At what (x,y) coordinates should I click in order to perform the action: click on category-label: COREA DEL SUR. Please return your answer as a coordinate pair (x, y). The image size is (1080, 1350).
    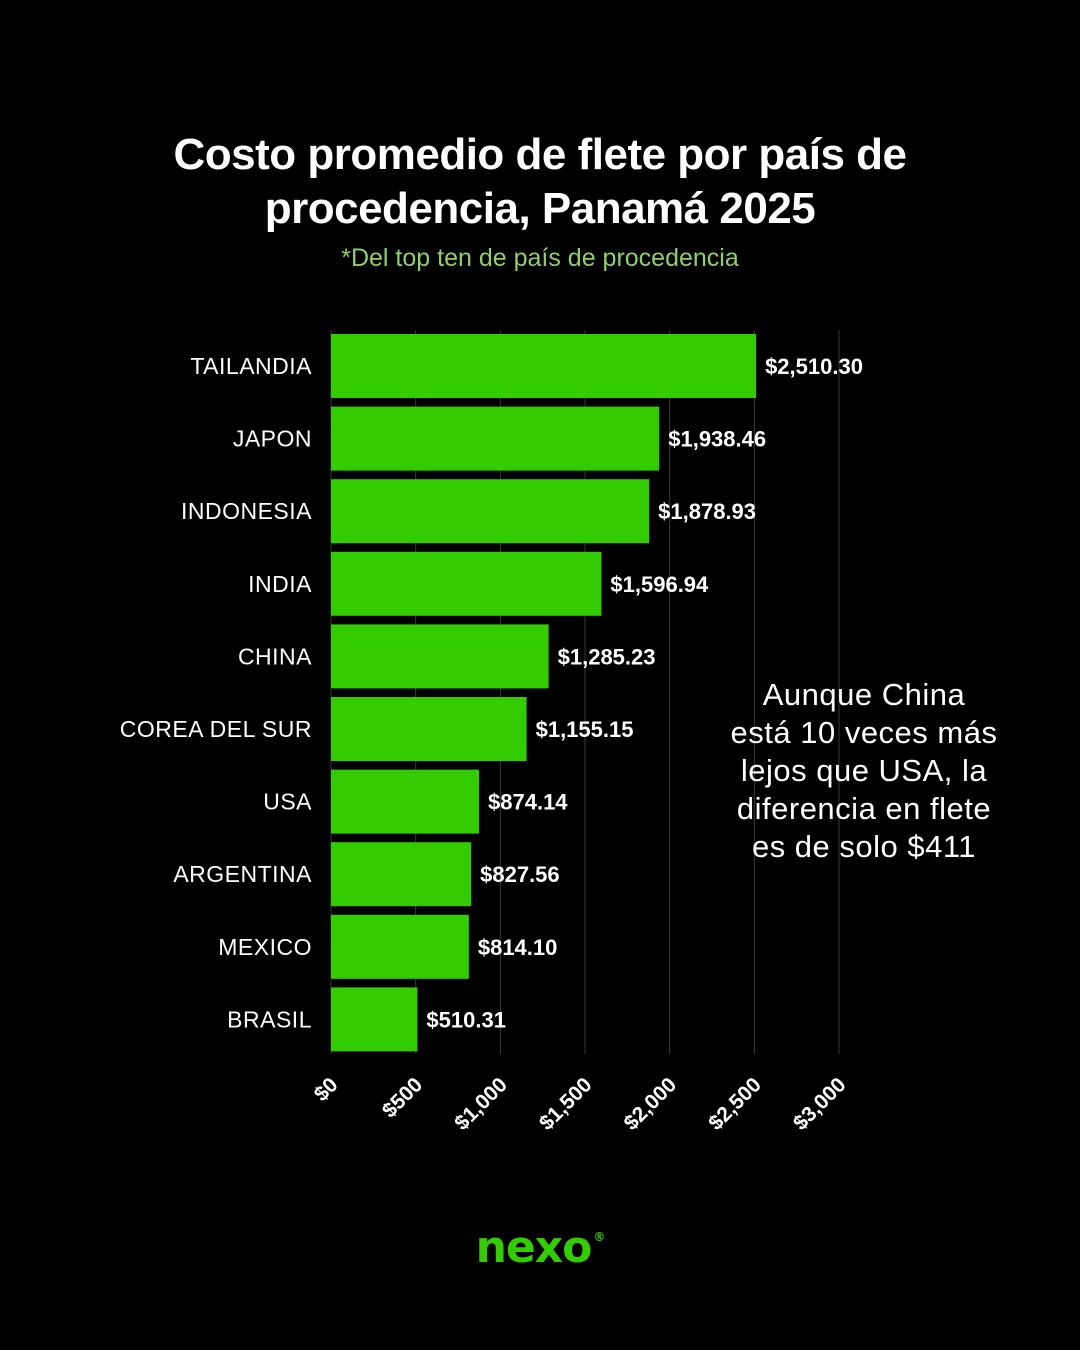
    Looking at the image, I should click on (216, 729).